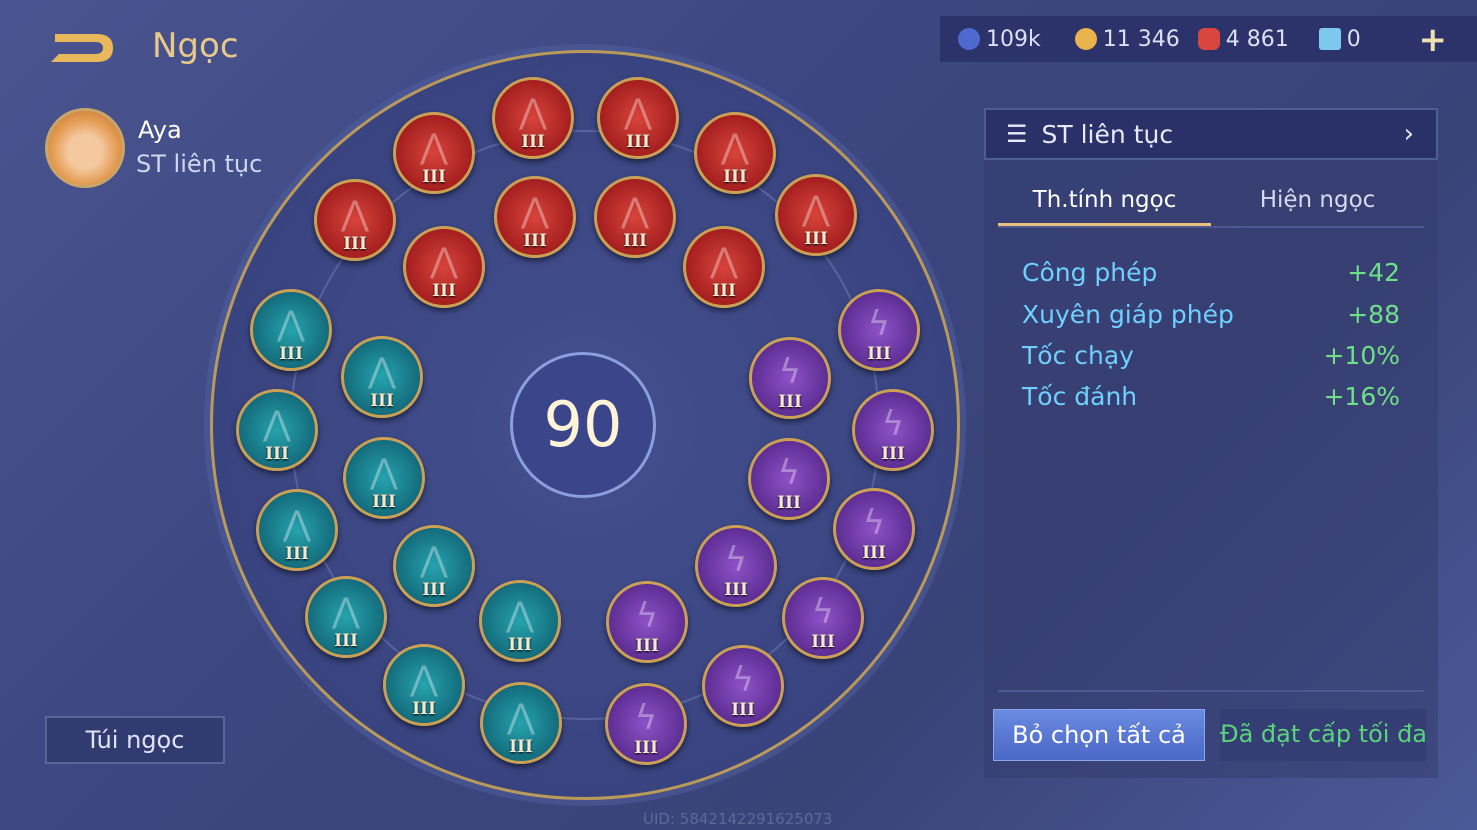 The image size is (1477, 830). I want to click on list-icon: ☰, so click(1017, 134).